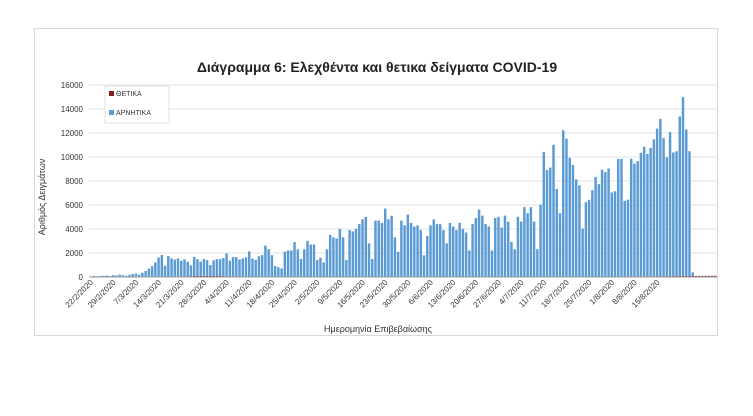 Image resolution: width=753 pixels, height=416 pixels. I want to click on y-tick-label: 12000, so click(72, 133).